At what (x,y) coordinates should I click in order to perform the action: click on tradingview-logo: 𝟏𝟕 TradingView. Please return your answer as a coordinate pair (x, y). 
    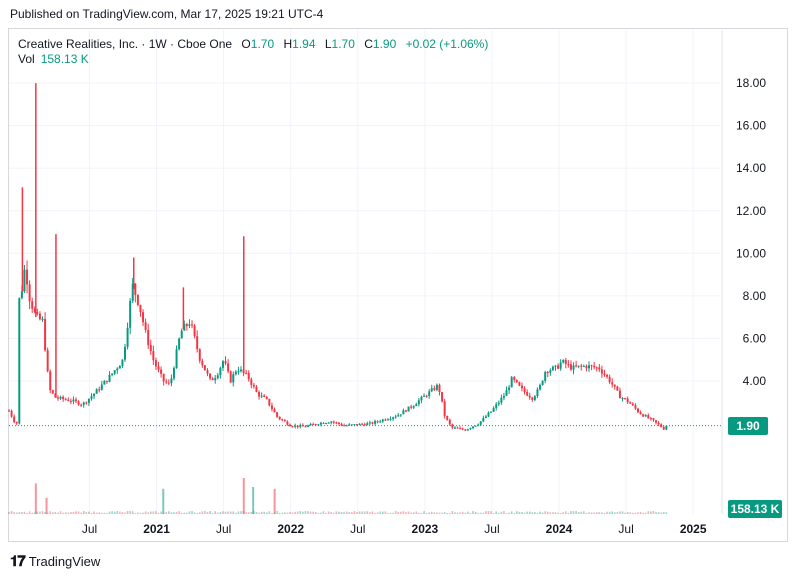
    Looking at the image, I should click on (55, 561).